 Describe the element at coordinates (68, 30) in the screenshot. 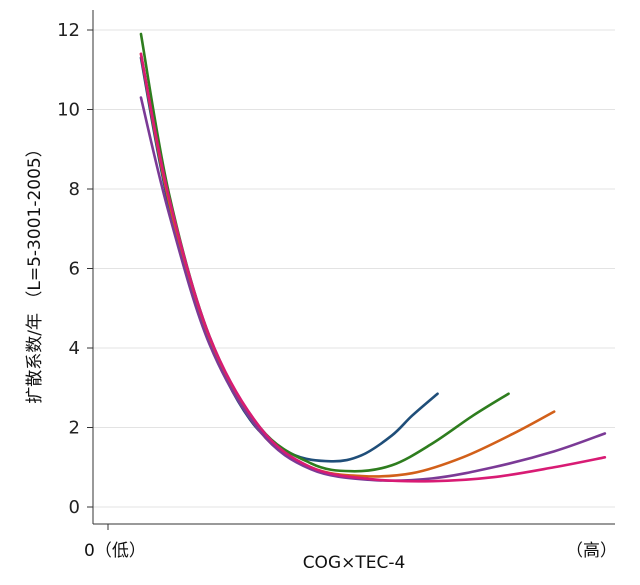

I see `y-tick-label: 12` at that location.